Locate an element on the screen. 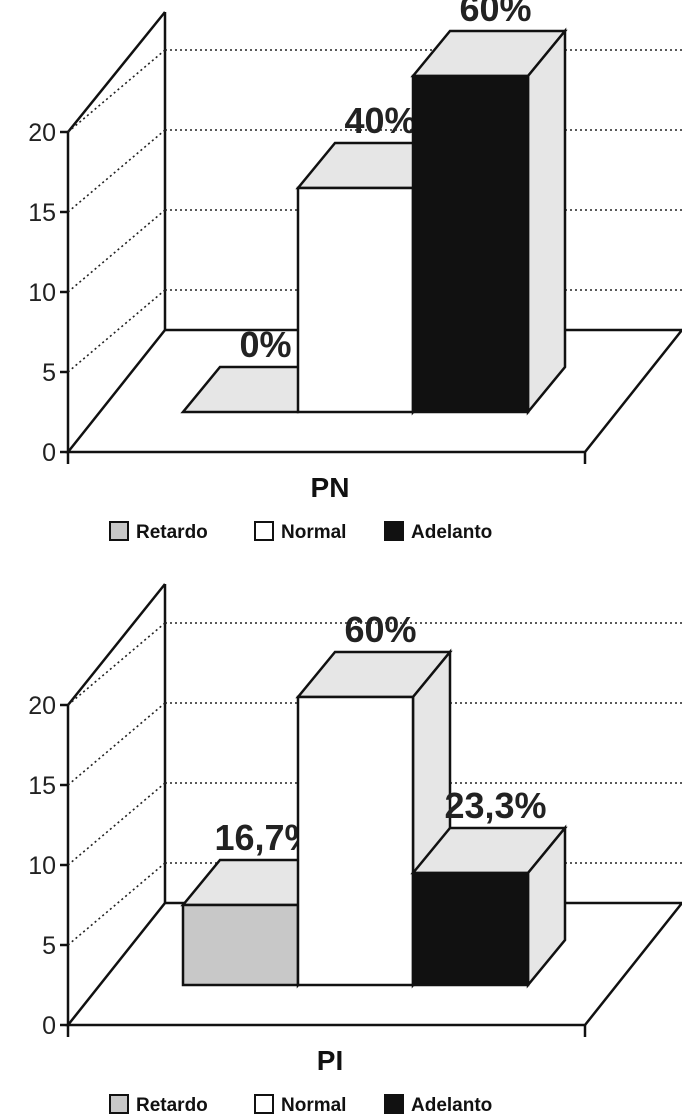  bar-adelanto: 60% is located at coordinates (489, 208).